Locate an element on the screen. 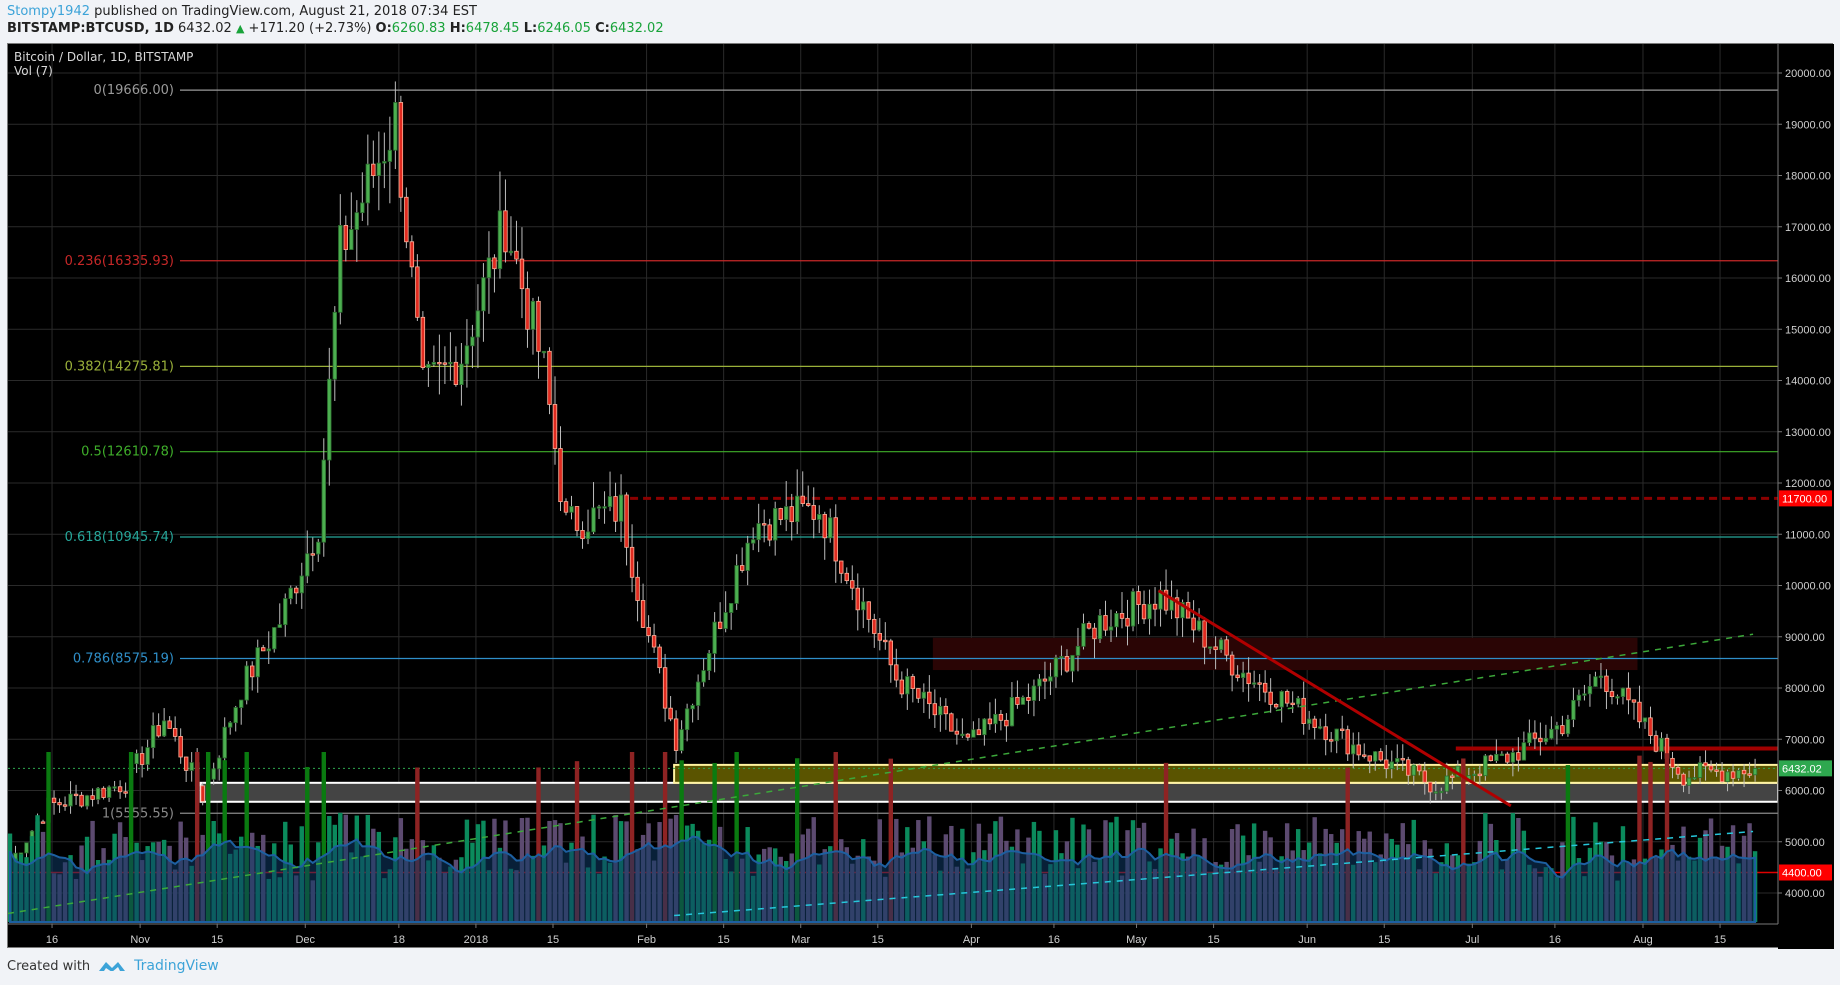  time-tick: 18 is located at coordinates (399, 940).